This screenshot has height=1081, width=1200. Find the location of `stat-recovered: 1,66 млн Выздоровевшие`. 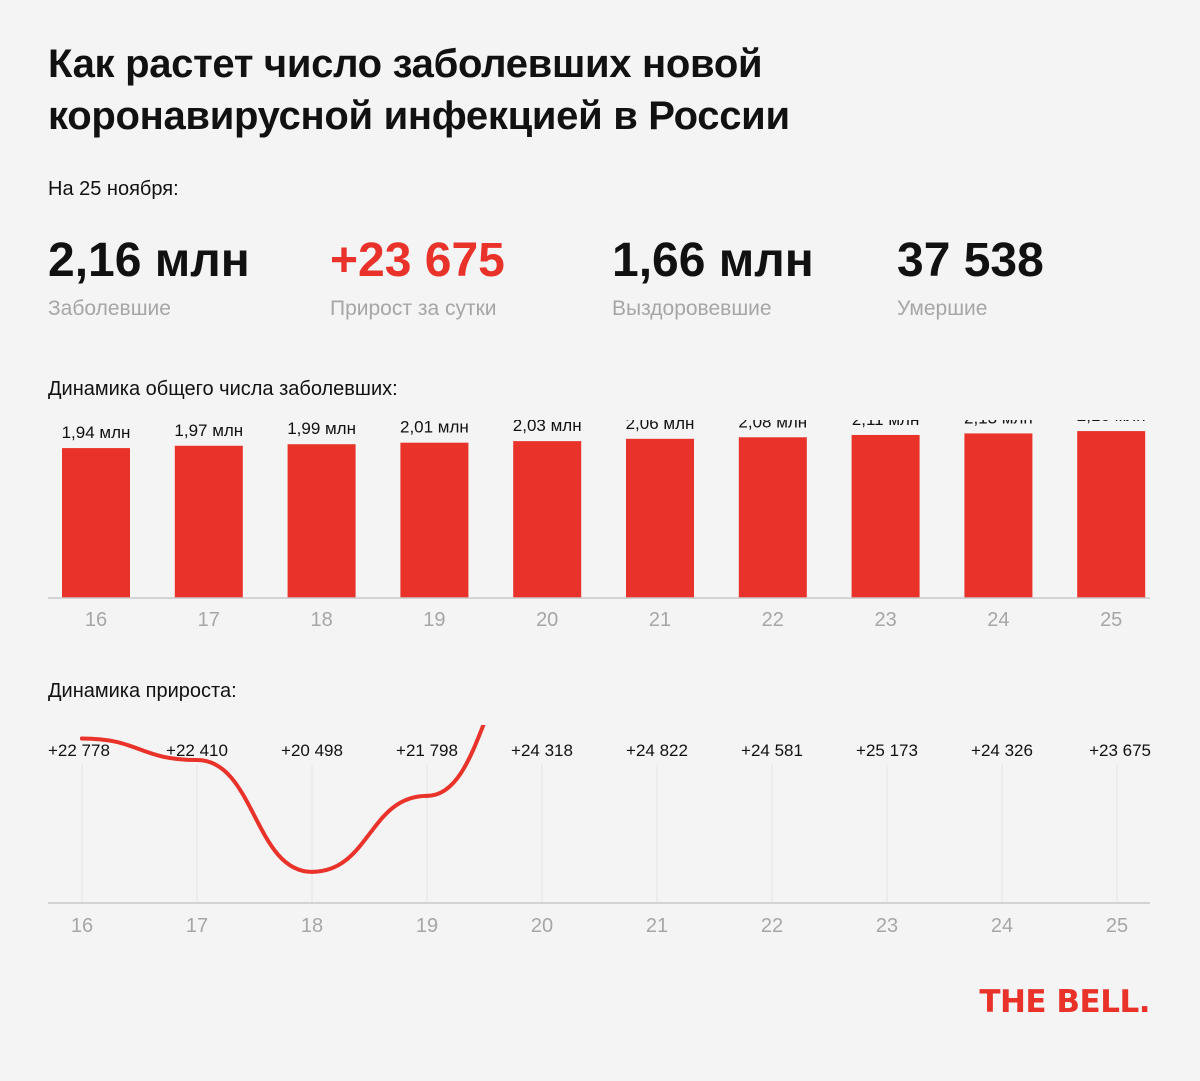

stat-recovered: 1,66 млн Выздоровевшие is located at coordinates (713, 276).